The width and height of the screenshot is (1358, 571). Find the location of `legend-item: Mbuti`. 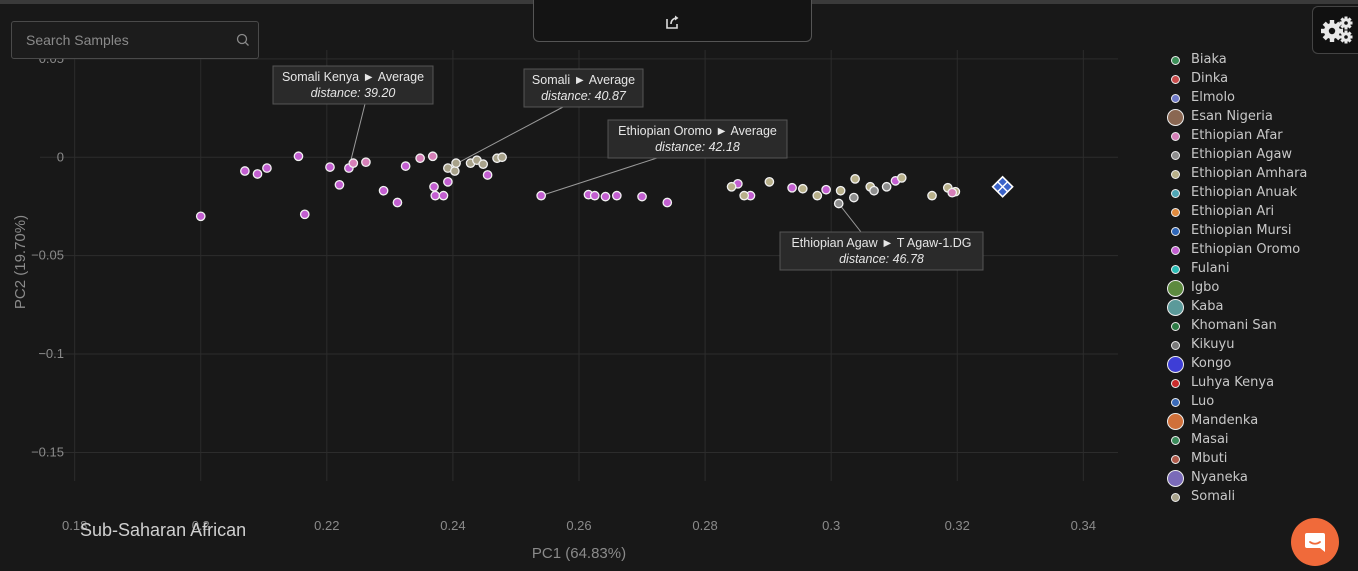

legend-item: Mbuti is located at coordinates (1253, 459).